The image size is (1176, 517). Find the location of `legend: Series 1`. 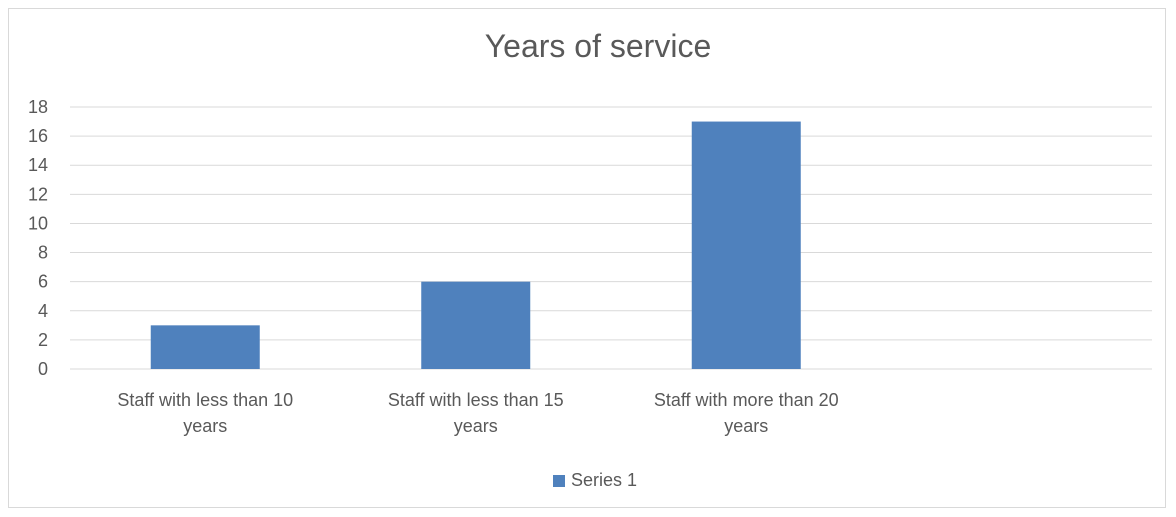

legend: Series 1 is located at coordinates (595, 480).